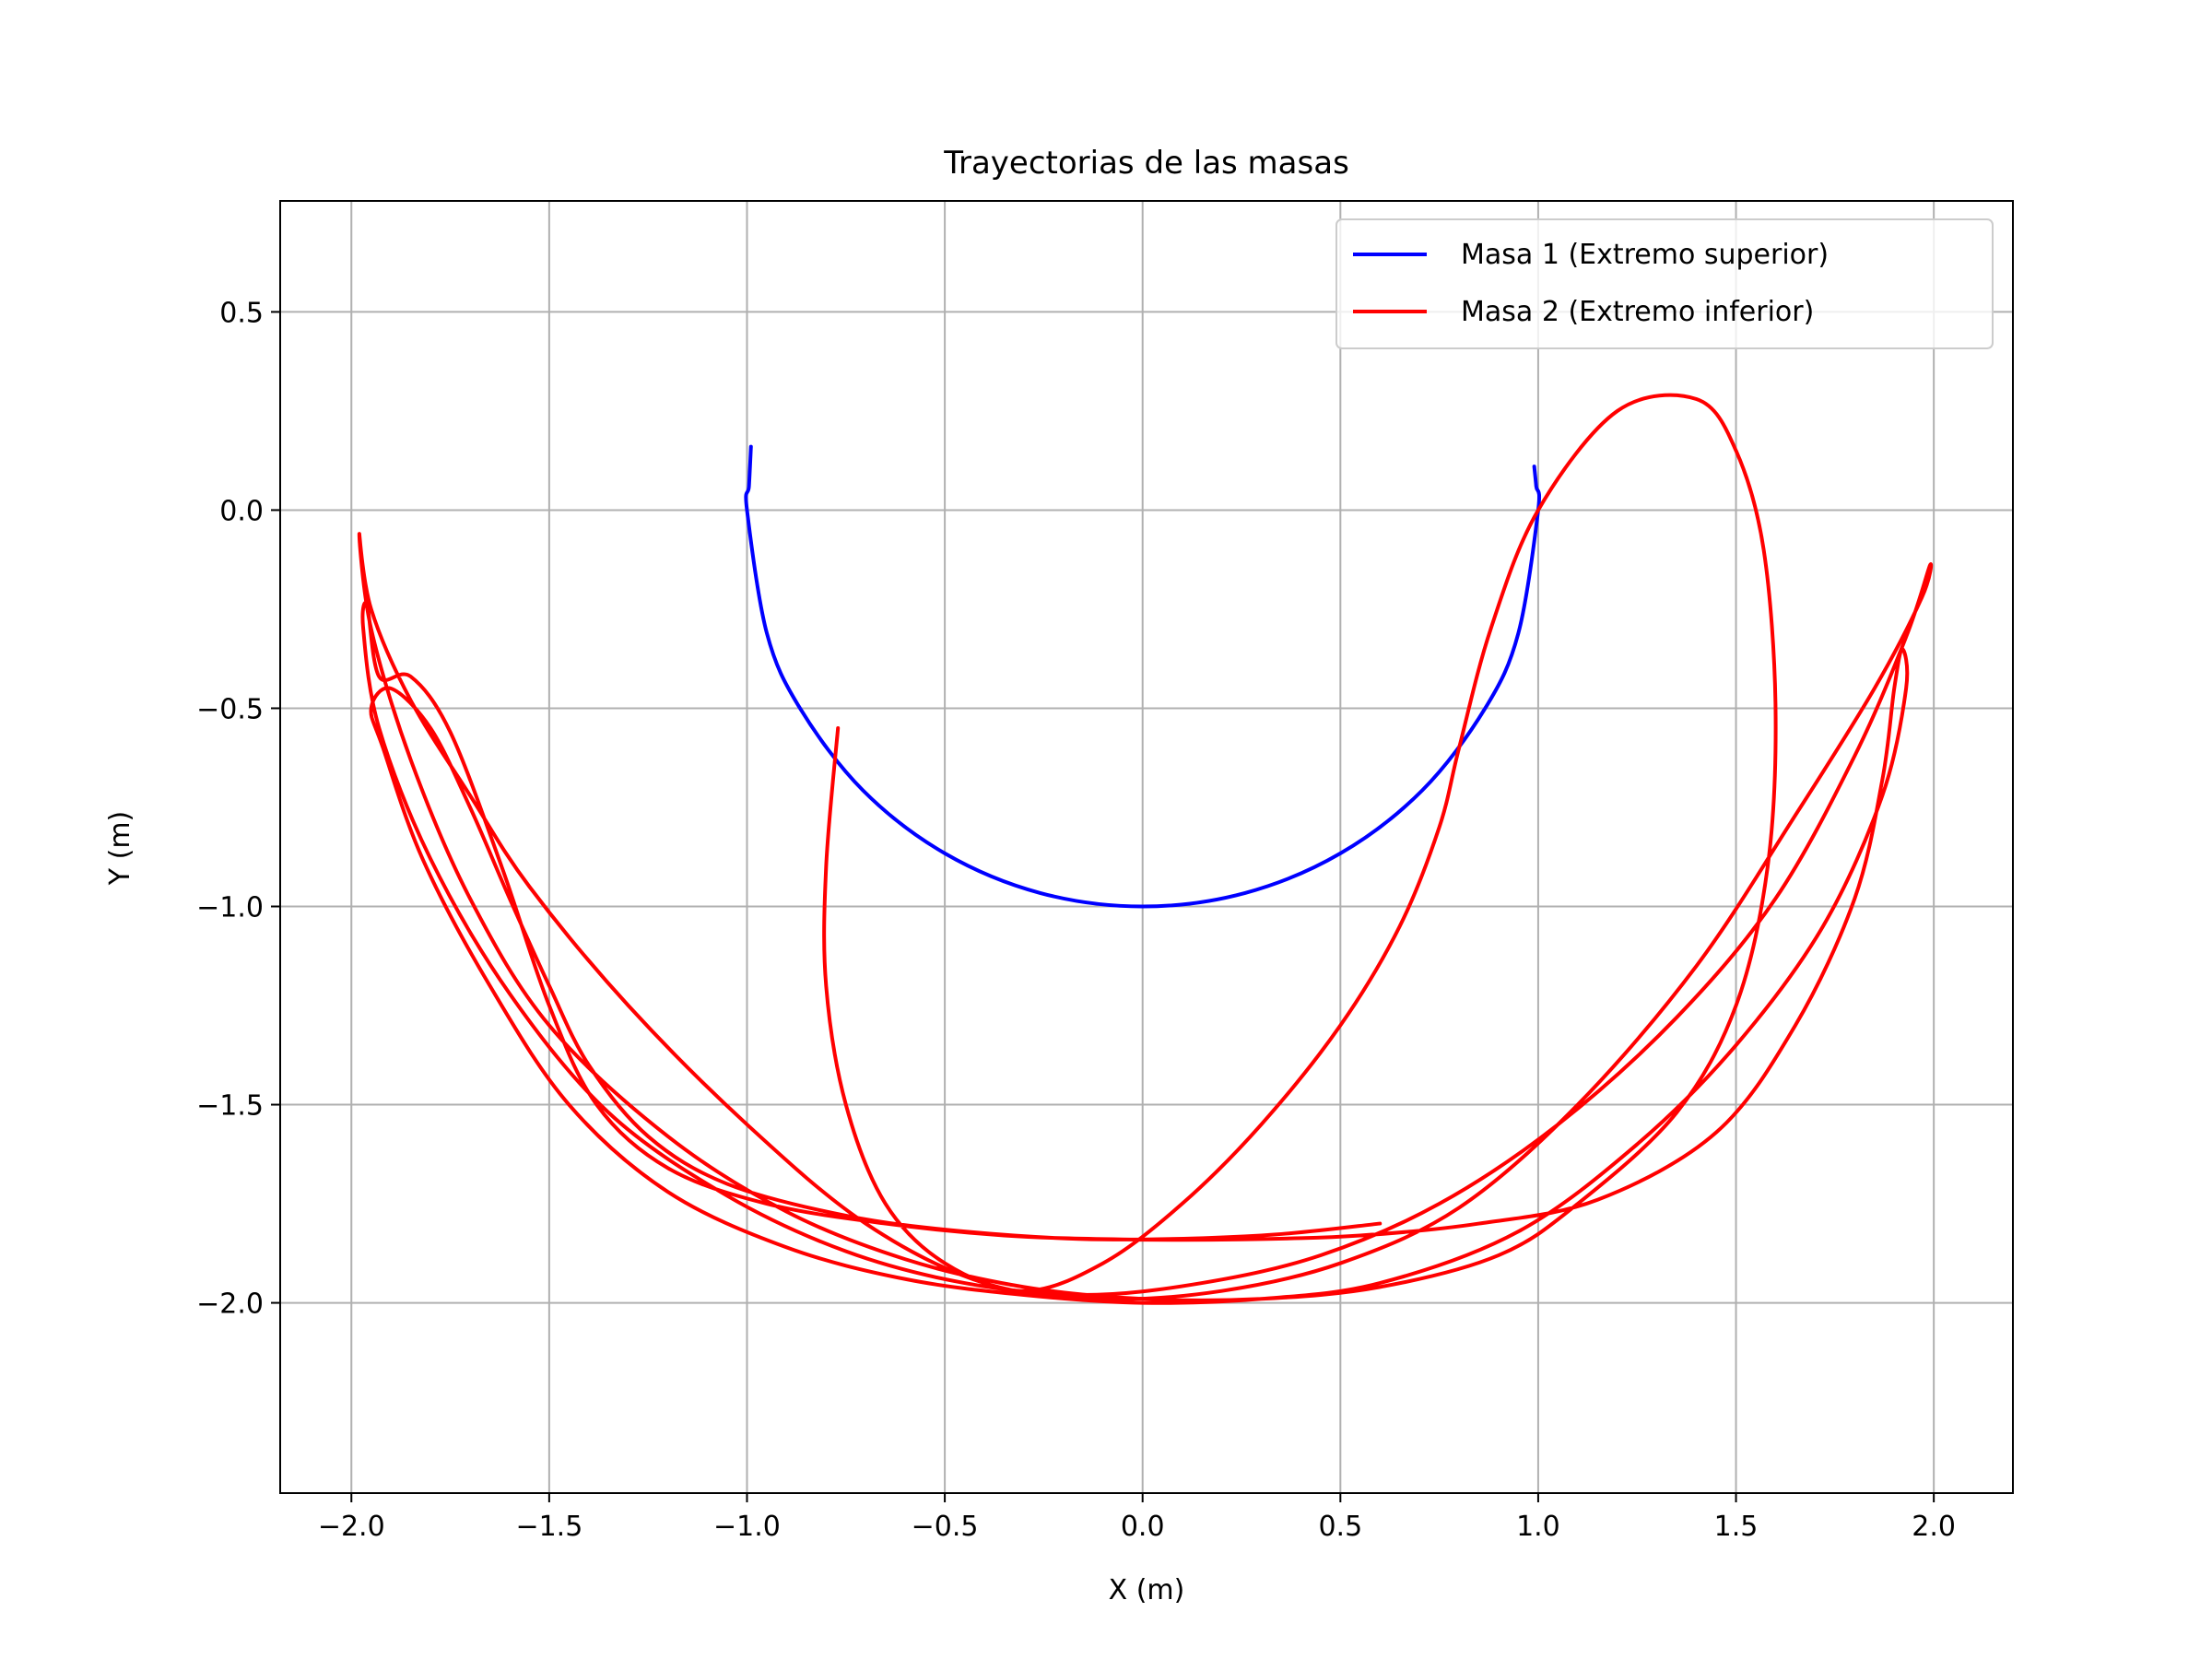 This screenshot has width=2212, height=1659. Describe the element at coordinates (120, 849) in the screenshot. I see `y-axis-label: Y (m)` at that location.